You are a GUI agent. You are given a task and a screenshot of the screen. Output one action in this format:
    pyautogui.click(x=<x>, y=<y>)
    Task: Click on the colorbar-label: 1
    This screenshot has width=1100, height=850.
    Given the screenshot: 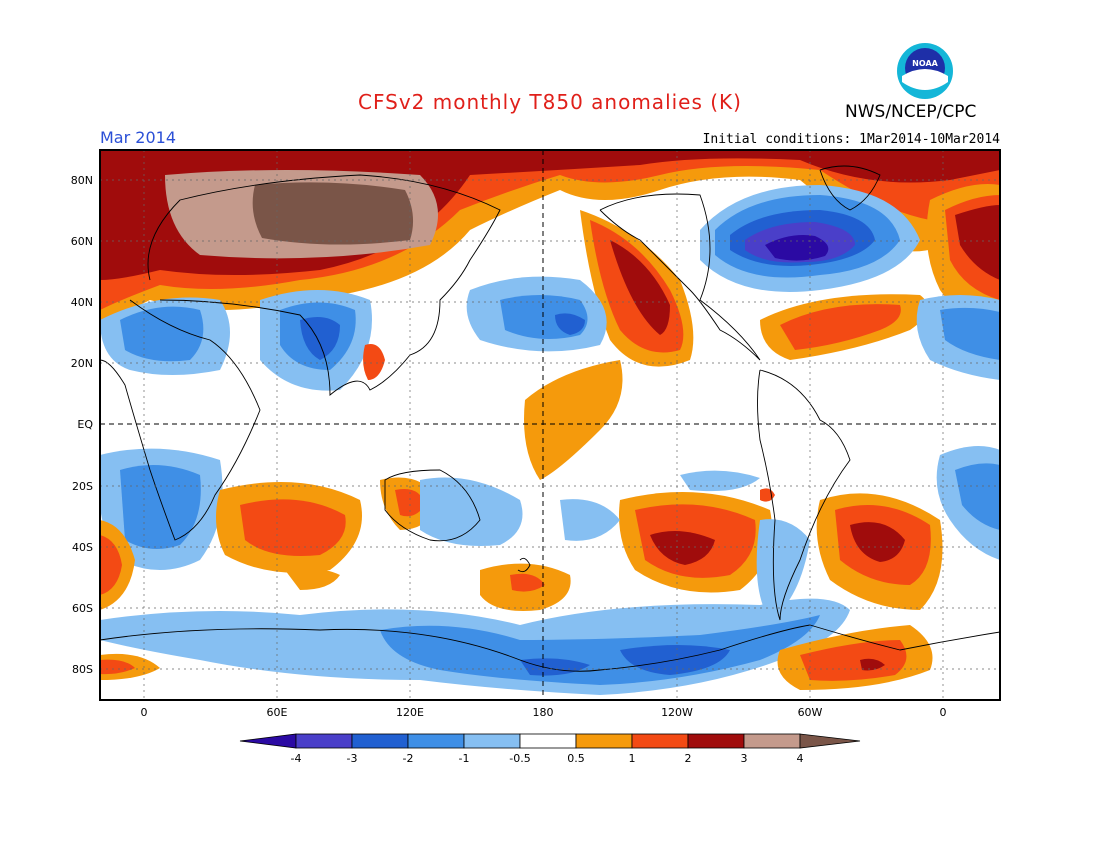 What is the action you would take?
    pyautogui.click(x=632, y=758)
    